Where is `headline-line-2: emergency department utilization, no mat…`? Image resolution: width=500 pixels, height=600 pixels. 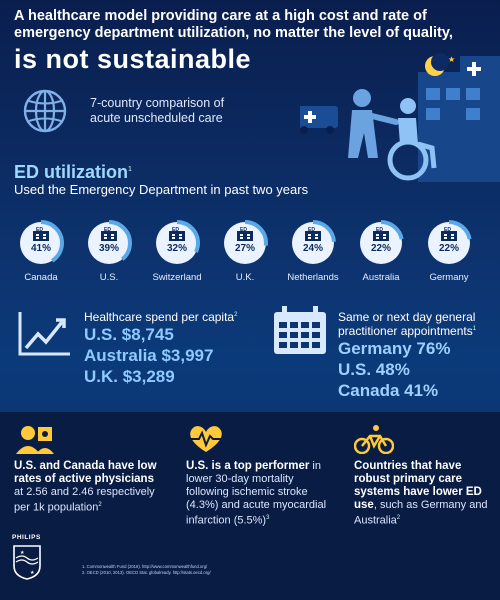 headline-line-2: emergency department utilization, no mat… is located at coordinates (233, 33).